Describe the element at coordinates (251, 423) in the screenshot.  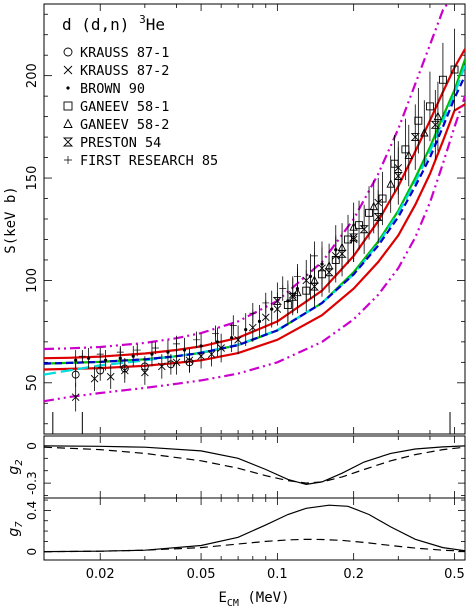
I see `range-markers` at that location.